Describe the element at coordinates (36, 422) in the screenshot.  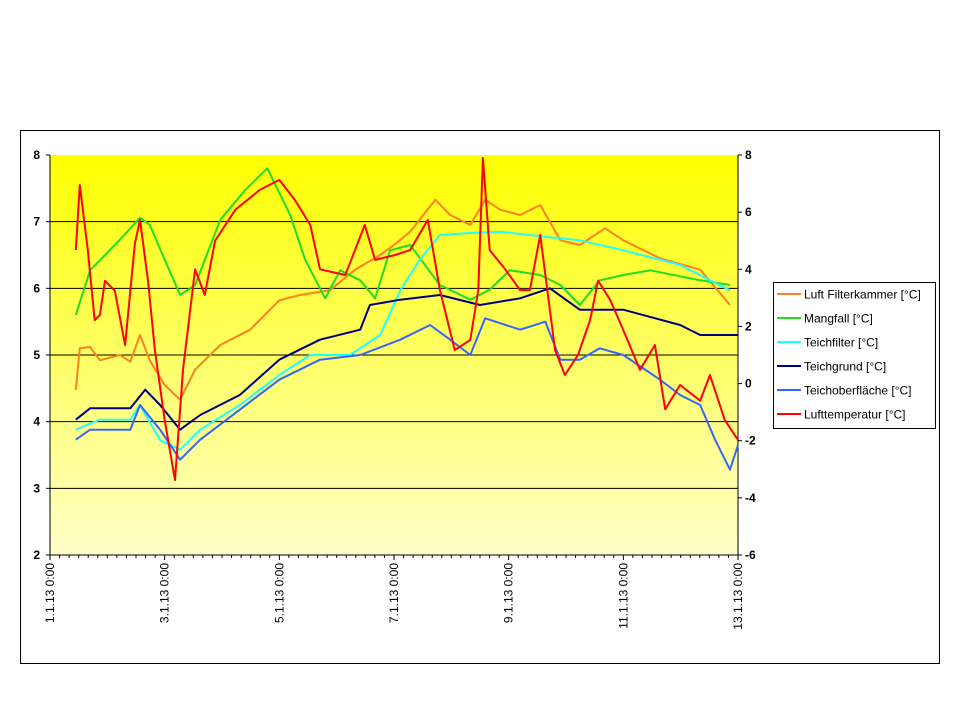
I see `y-tick-label-left: 4` at that location.